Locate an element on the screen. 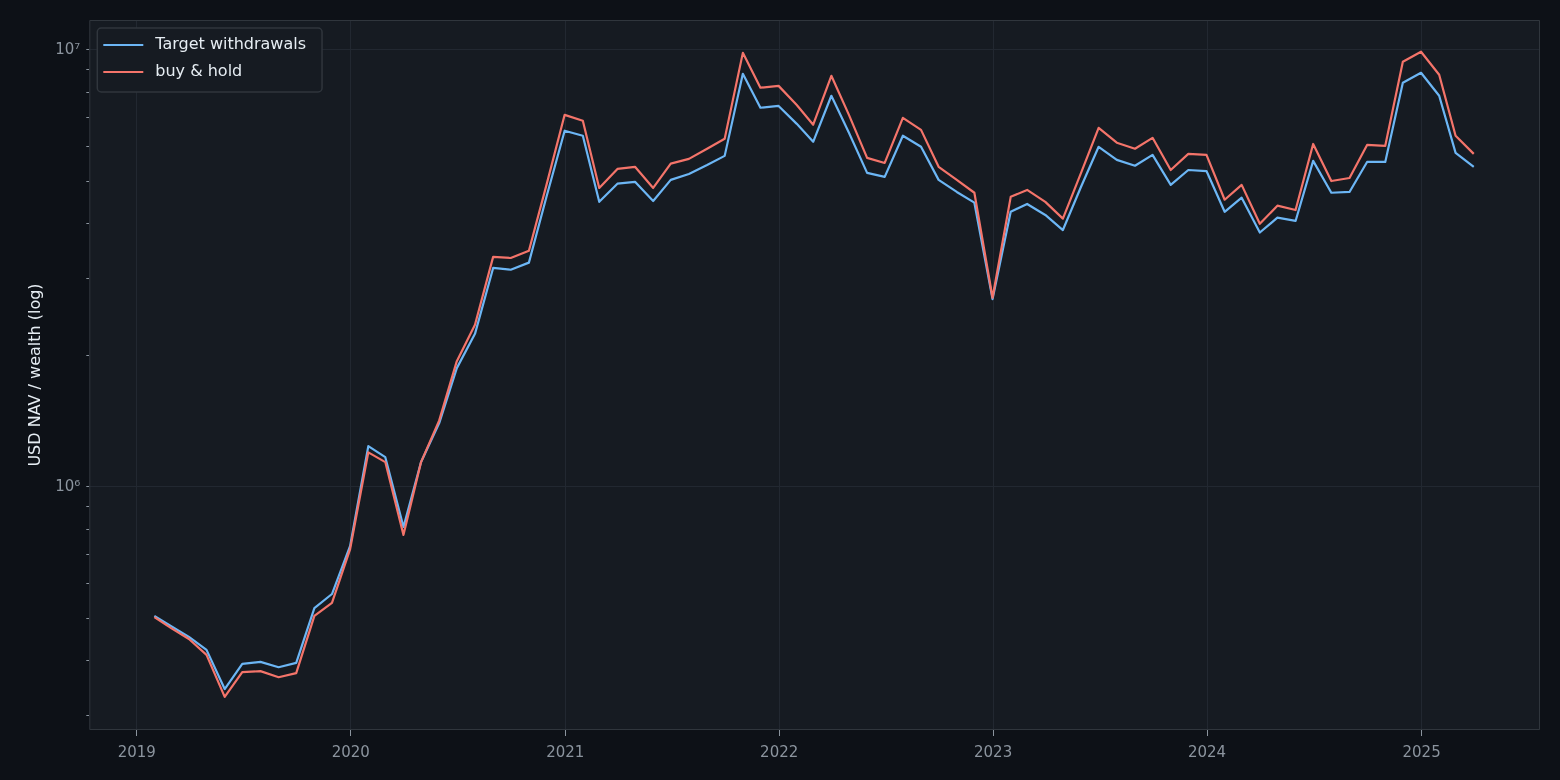 This screenshot has height=780, width=1560. x-tick-label: 2025 is located at coordinates (1421, 751).